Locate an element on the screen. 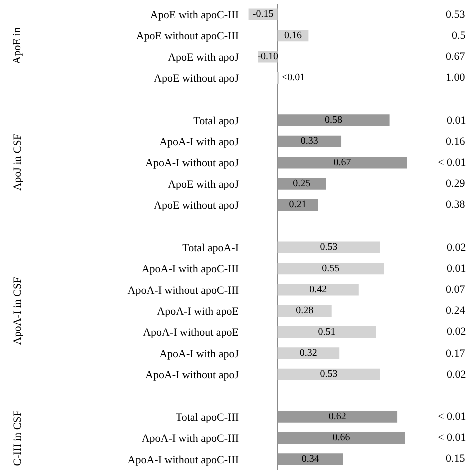 The width and height of the screenshot is (474, 474). data-label: -0.10 is located at coordinates (268, 56).